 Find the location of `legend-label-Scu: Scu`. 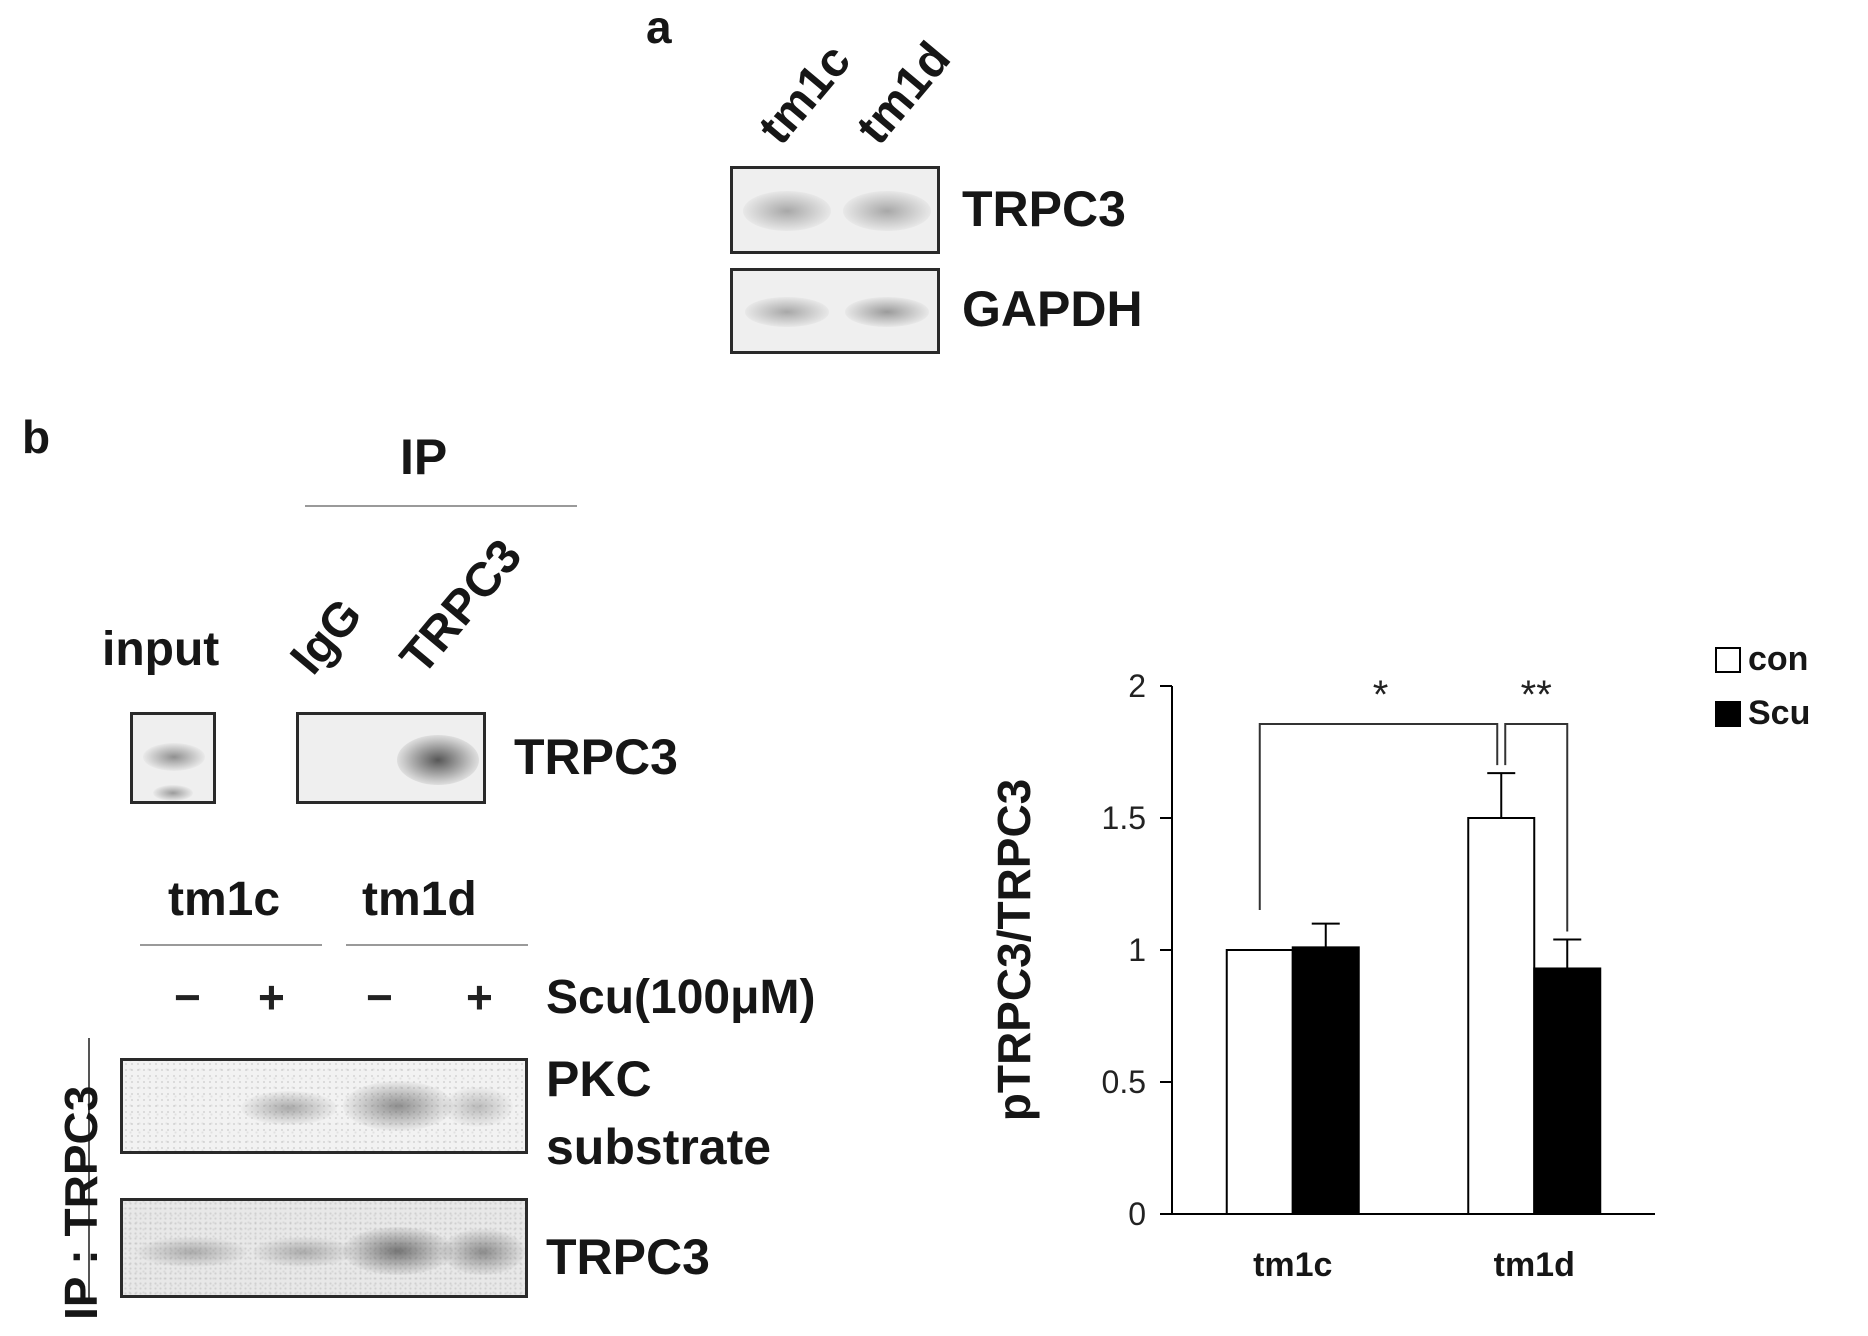

legend-label-Scu: Scu is located at coordinates (1779, 713).